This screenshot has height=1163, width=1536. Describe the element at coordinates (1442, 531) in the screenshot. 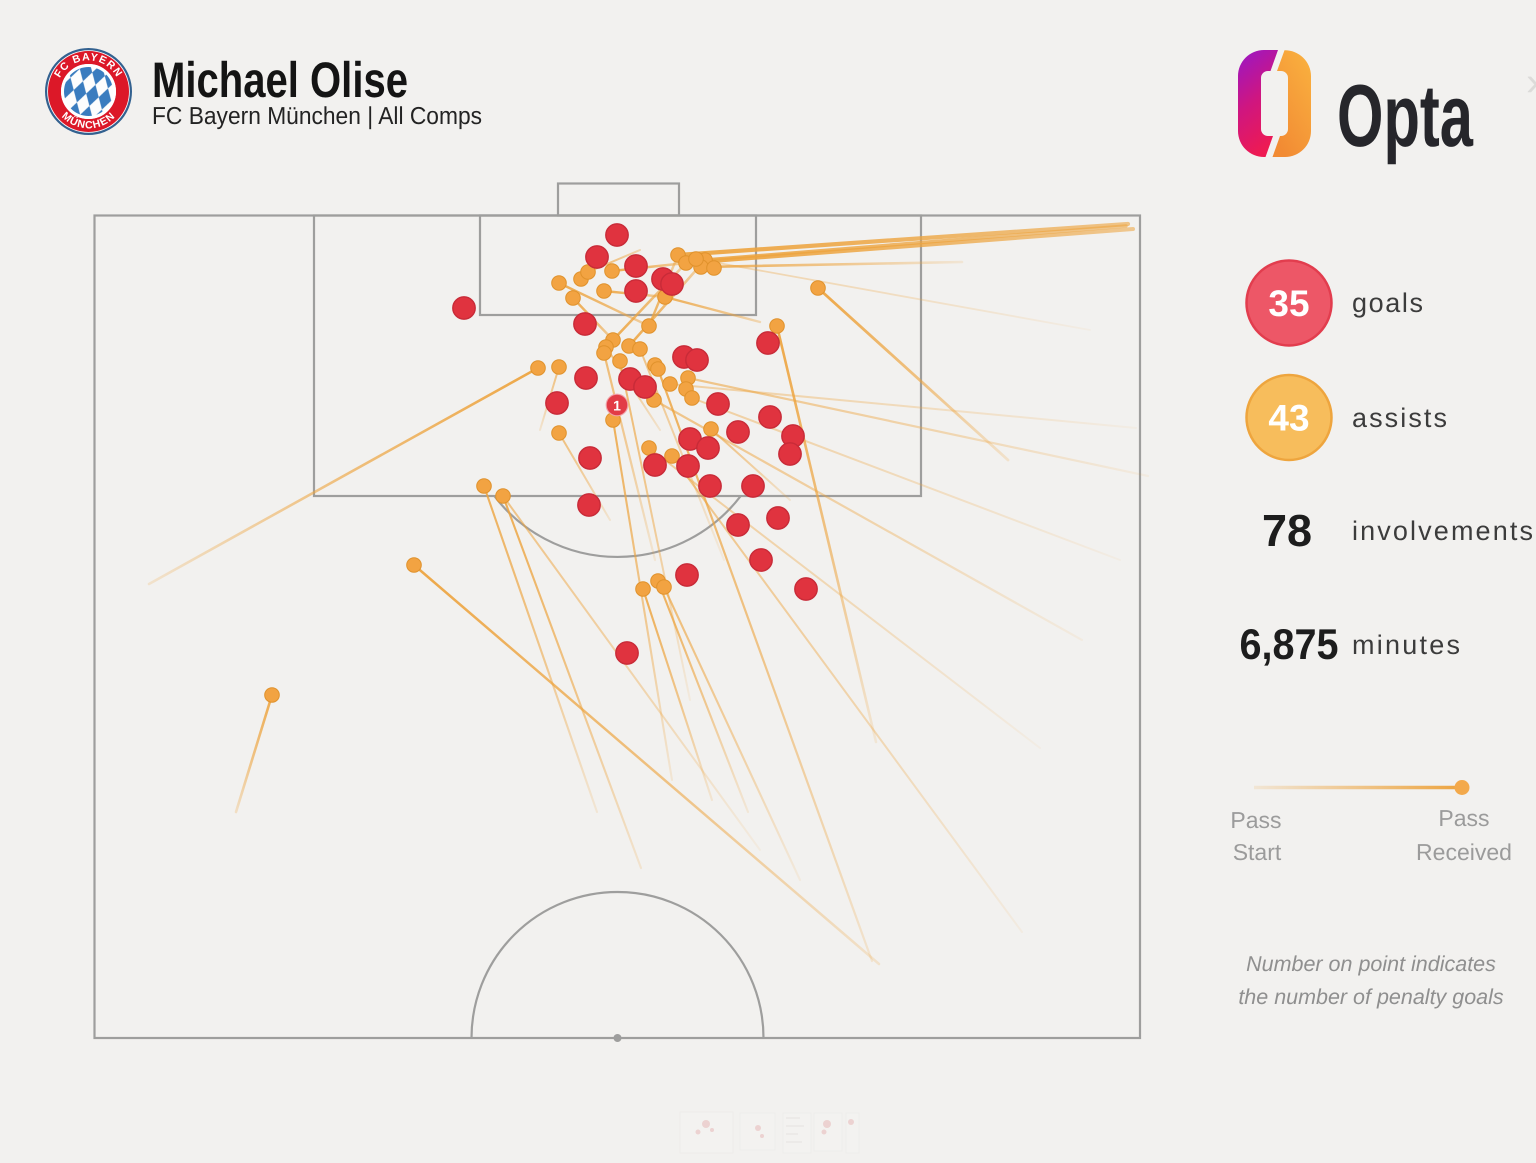

I see `svg-text: involvements` at that location.